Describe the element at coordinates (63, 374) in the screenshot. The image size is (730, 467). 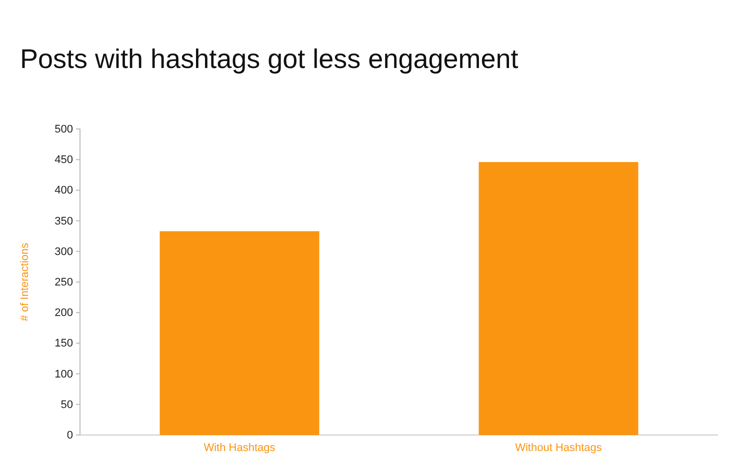
I see `y-tick-label: 100` at that location.